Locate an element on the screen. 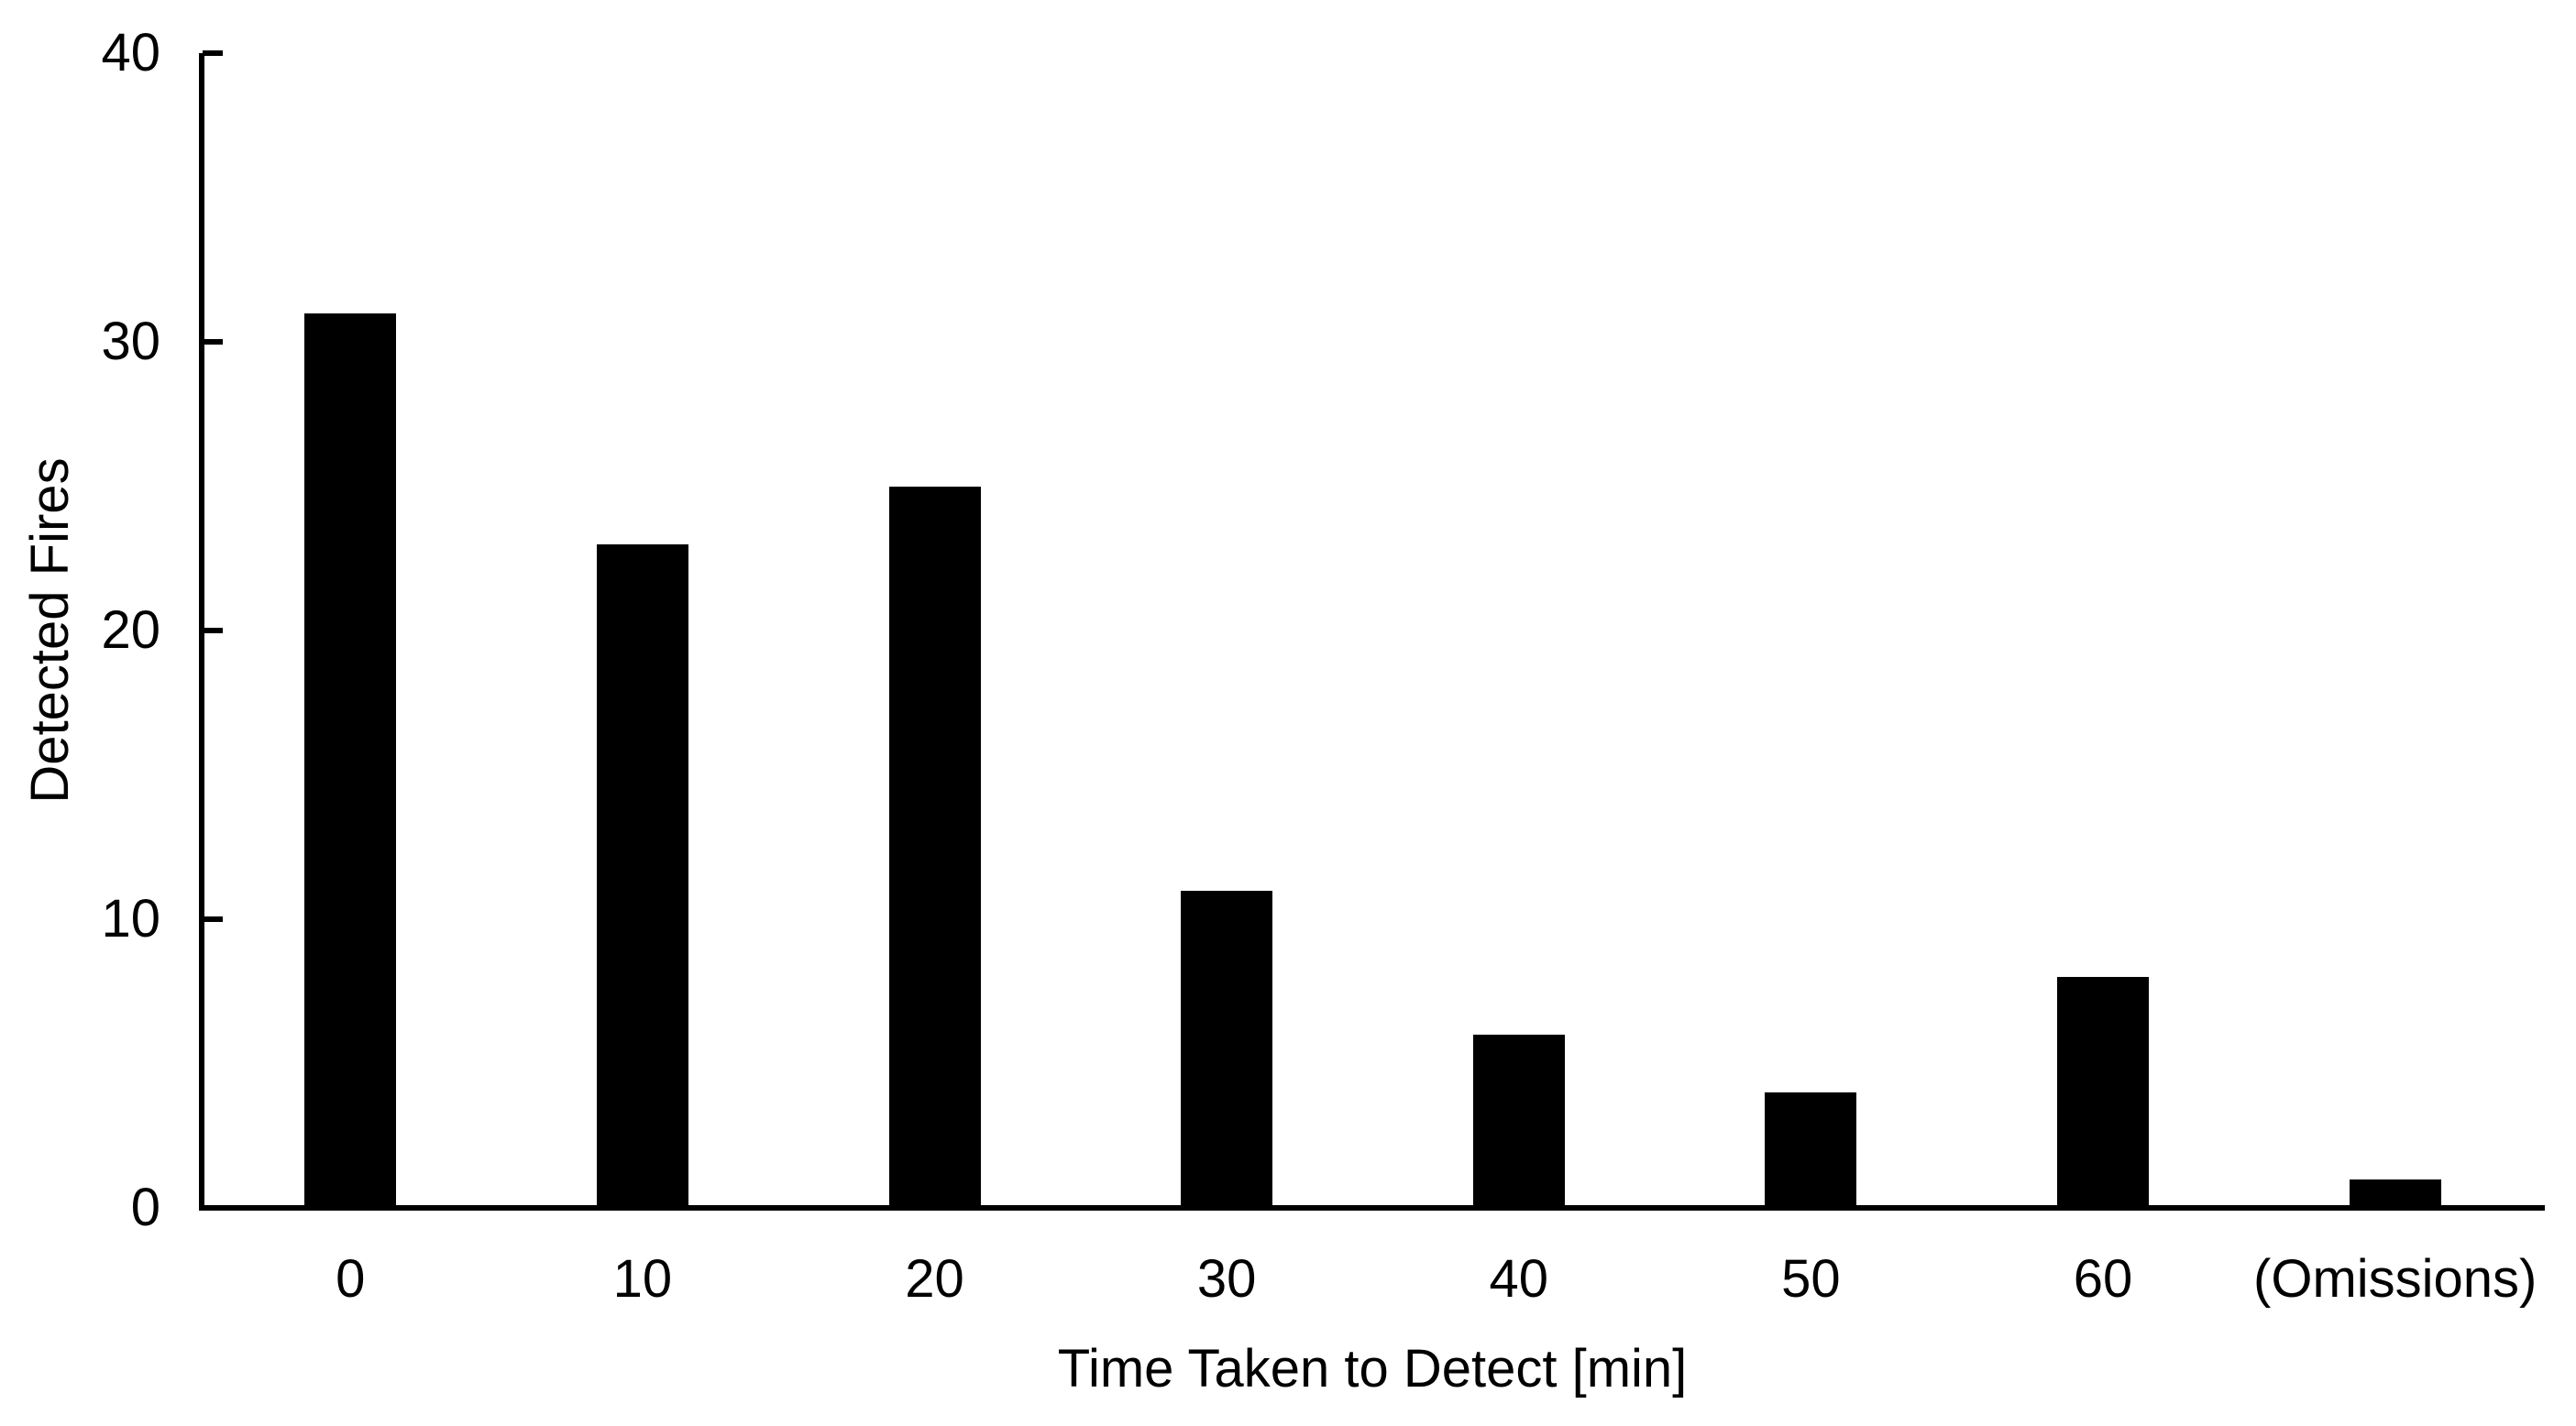  x-tick-label: 20 is located at coordinates (935, 1279).